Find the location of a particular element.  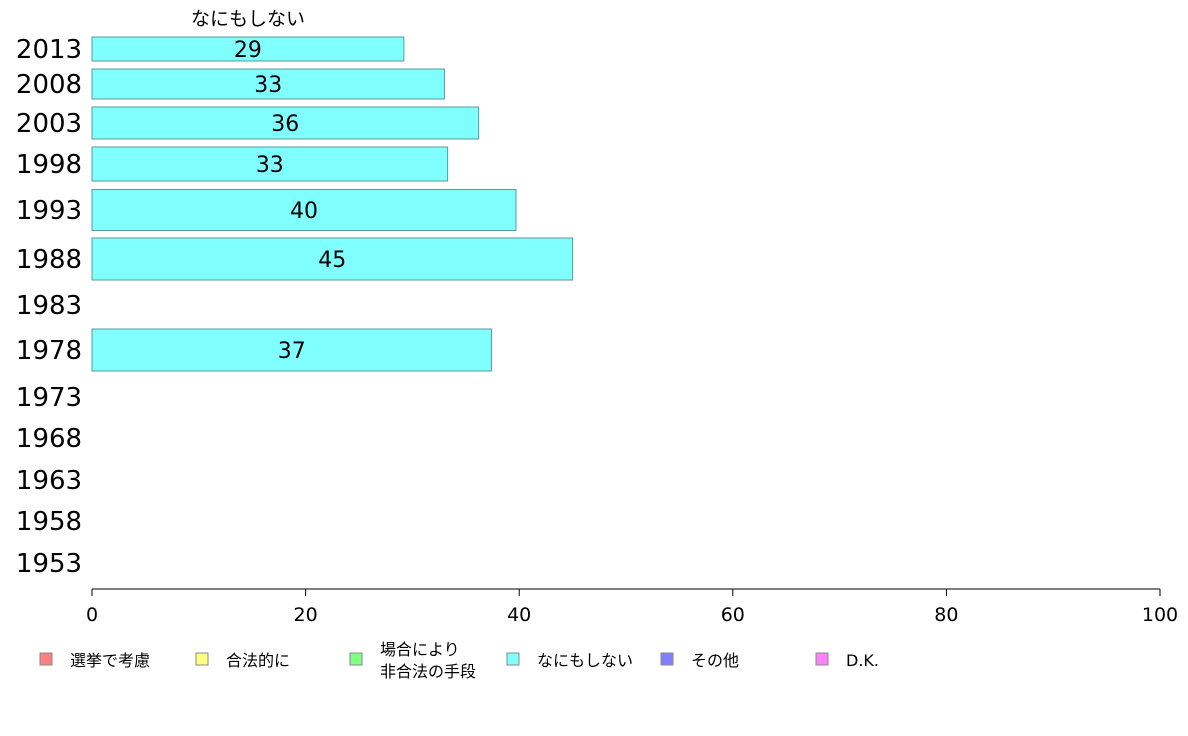

x-tick-label-20: 20 is located at coordinates (306, 615).